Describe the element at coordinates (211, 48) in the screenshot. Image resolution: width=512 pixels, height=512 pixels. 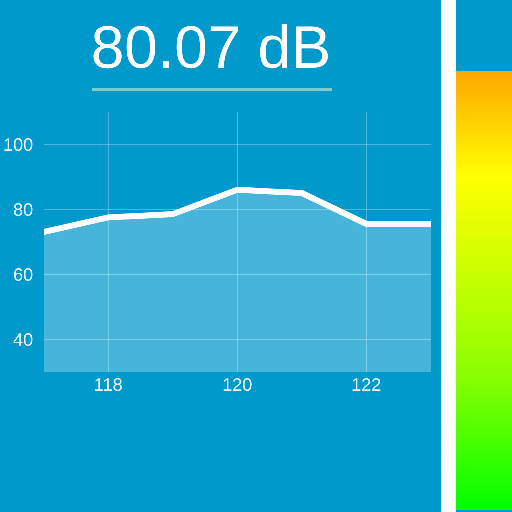
I see `chart-title: 80.07 dB` at that location.